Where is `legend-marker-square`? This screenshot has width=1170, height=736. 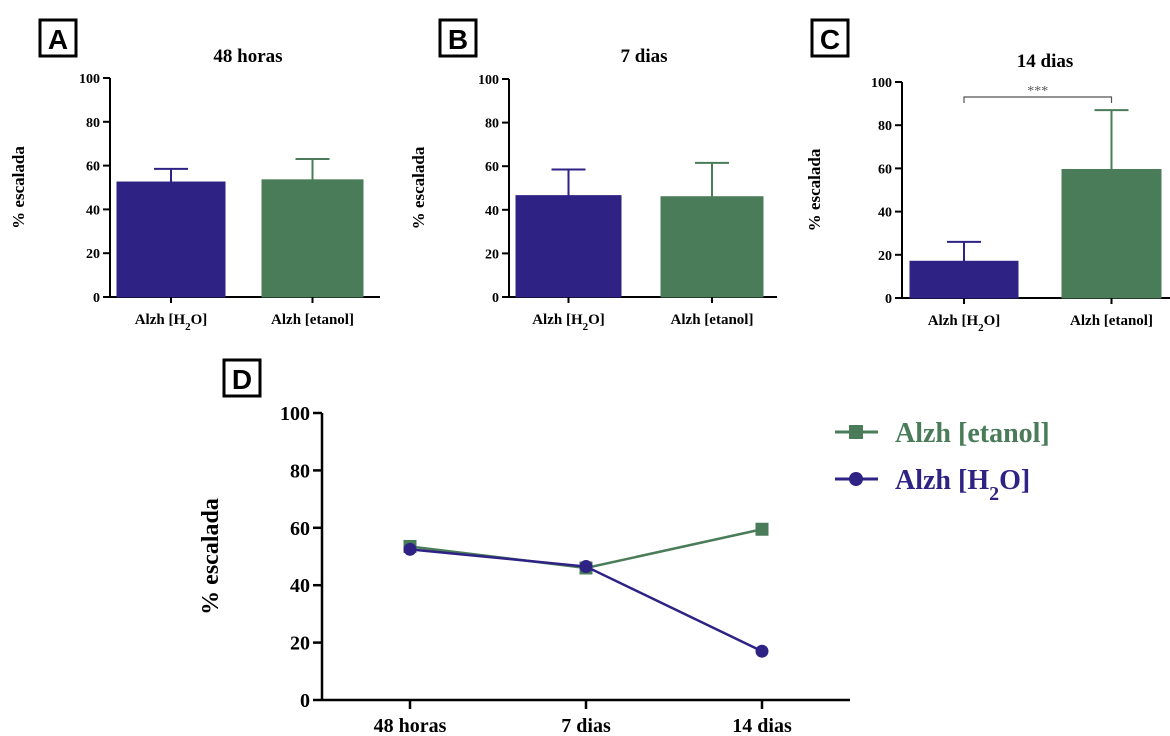 legend-marker-square is located at coordinates (856, 432).